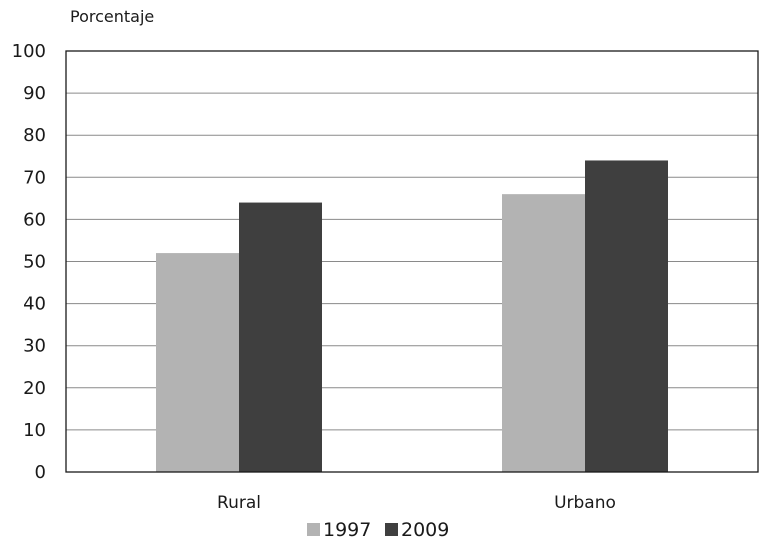  Describe the element at coordinates (378, 530) in the screenshot. I see `legend: 1997 2009` at that location.